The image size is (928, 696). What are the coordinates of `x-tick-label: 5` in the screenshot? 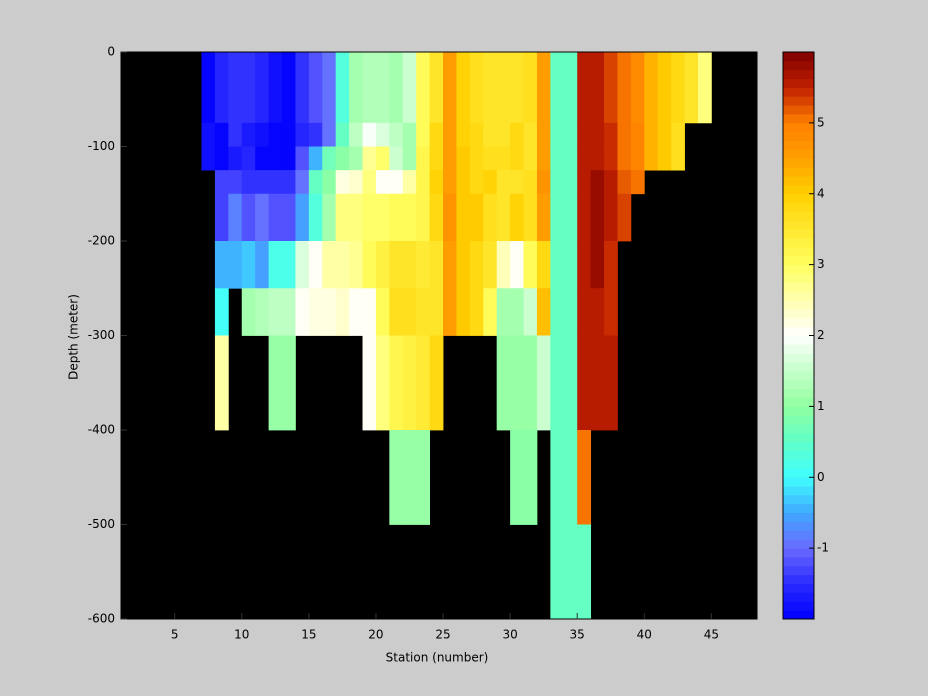 It's located at (175, 635).